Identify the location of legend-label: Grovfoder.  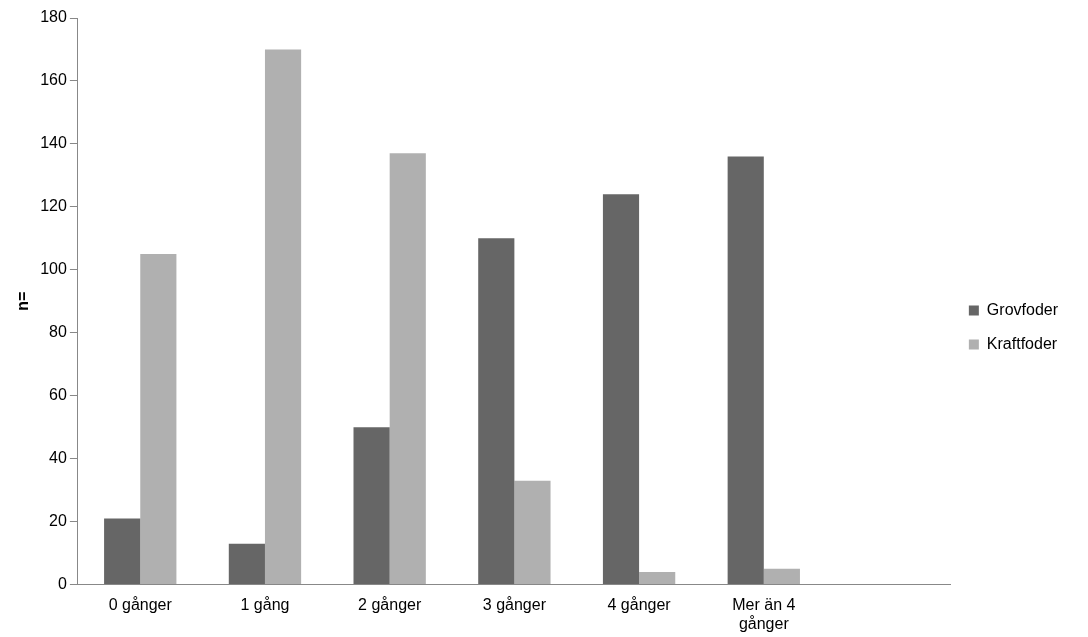
(1022, 309).